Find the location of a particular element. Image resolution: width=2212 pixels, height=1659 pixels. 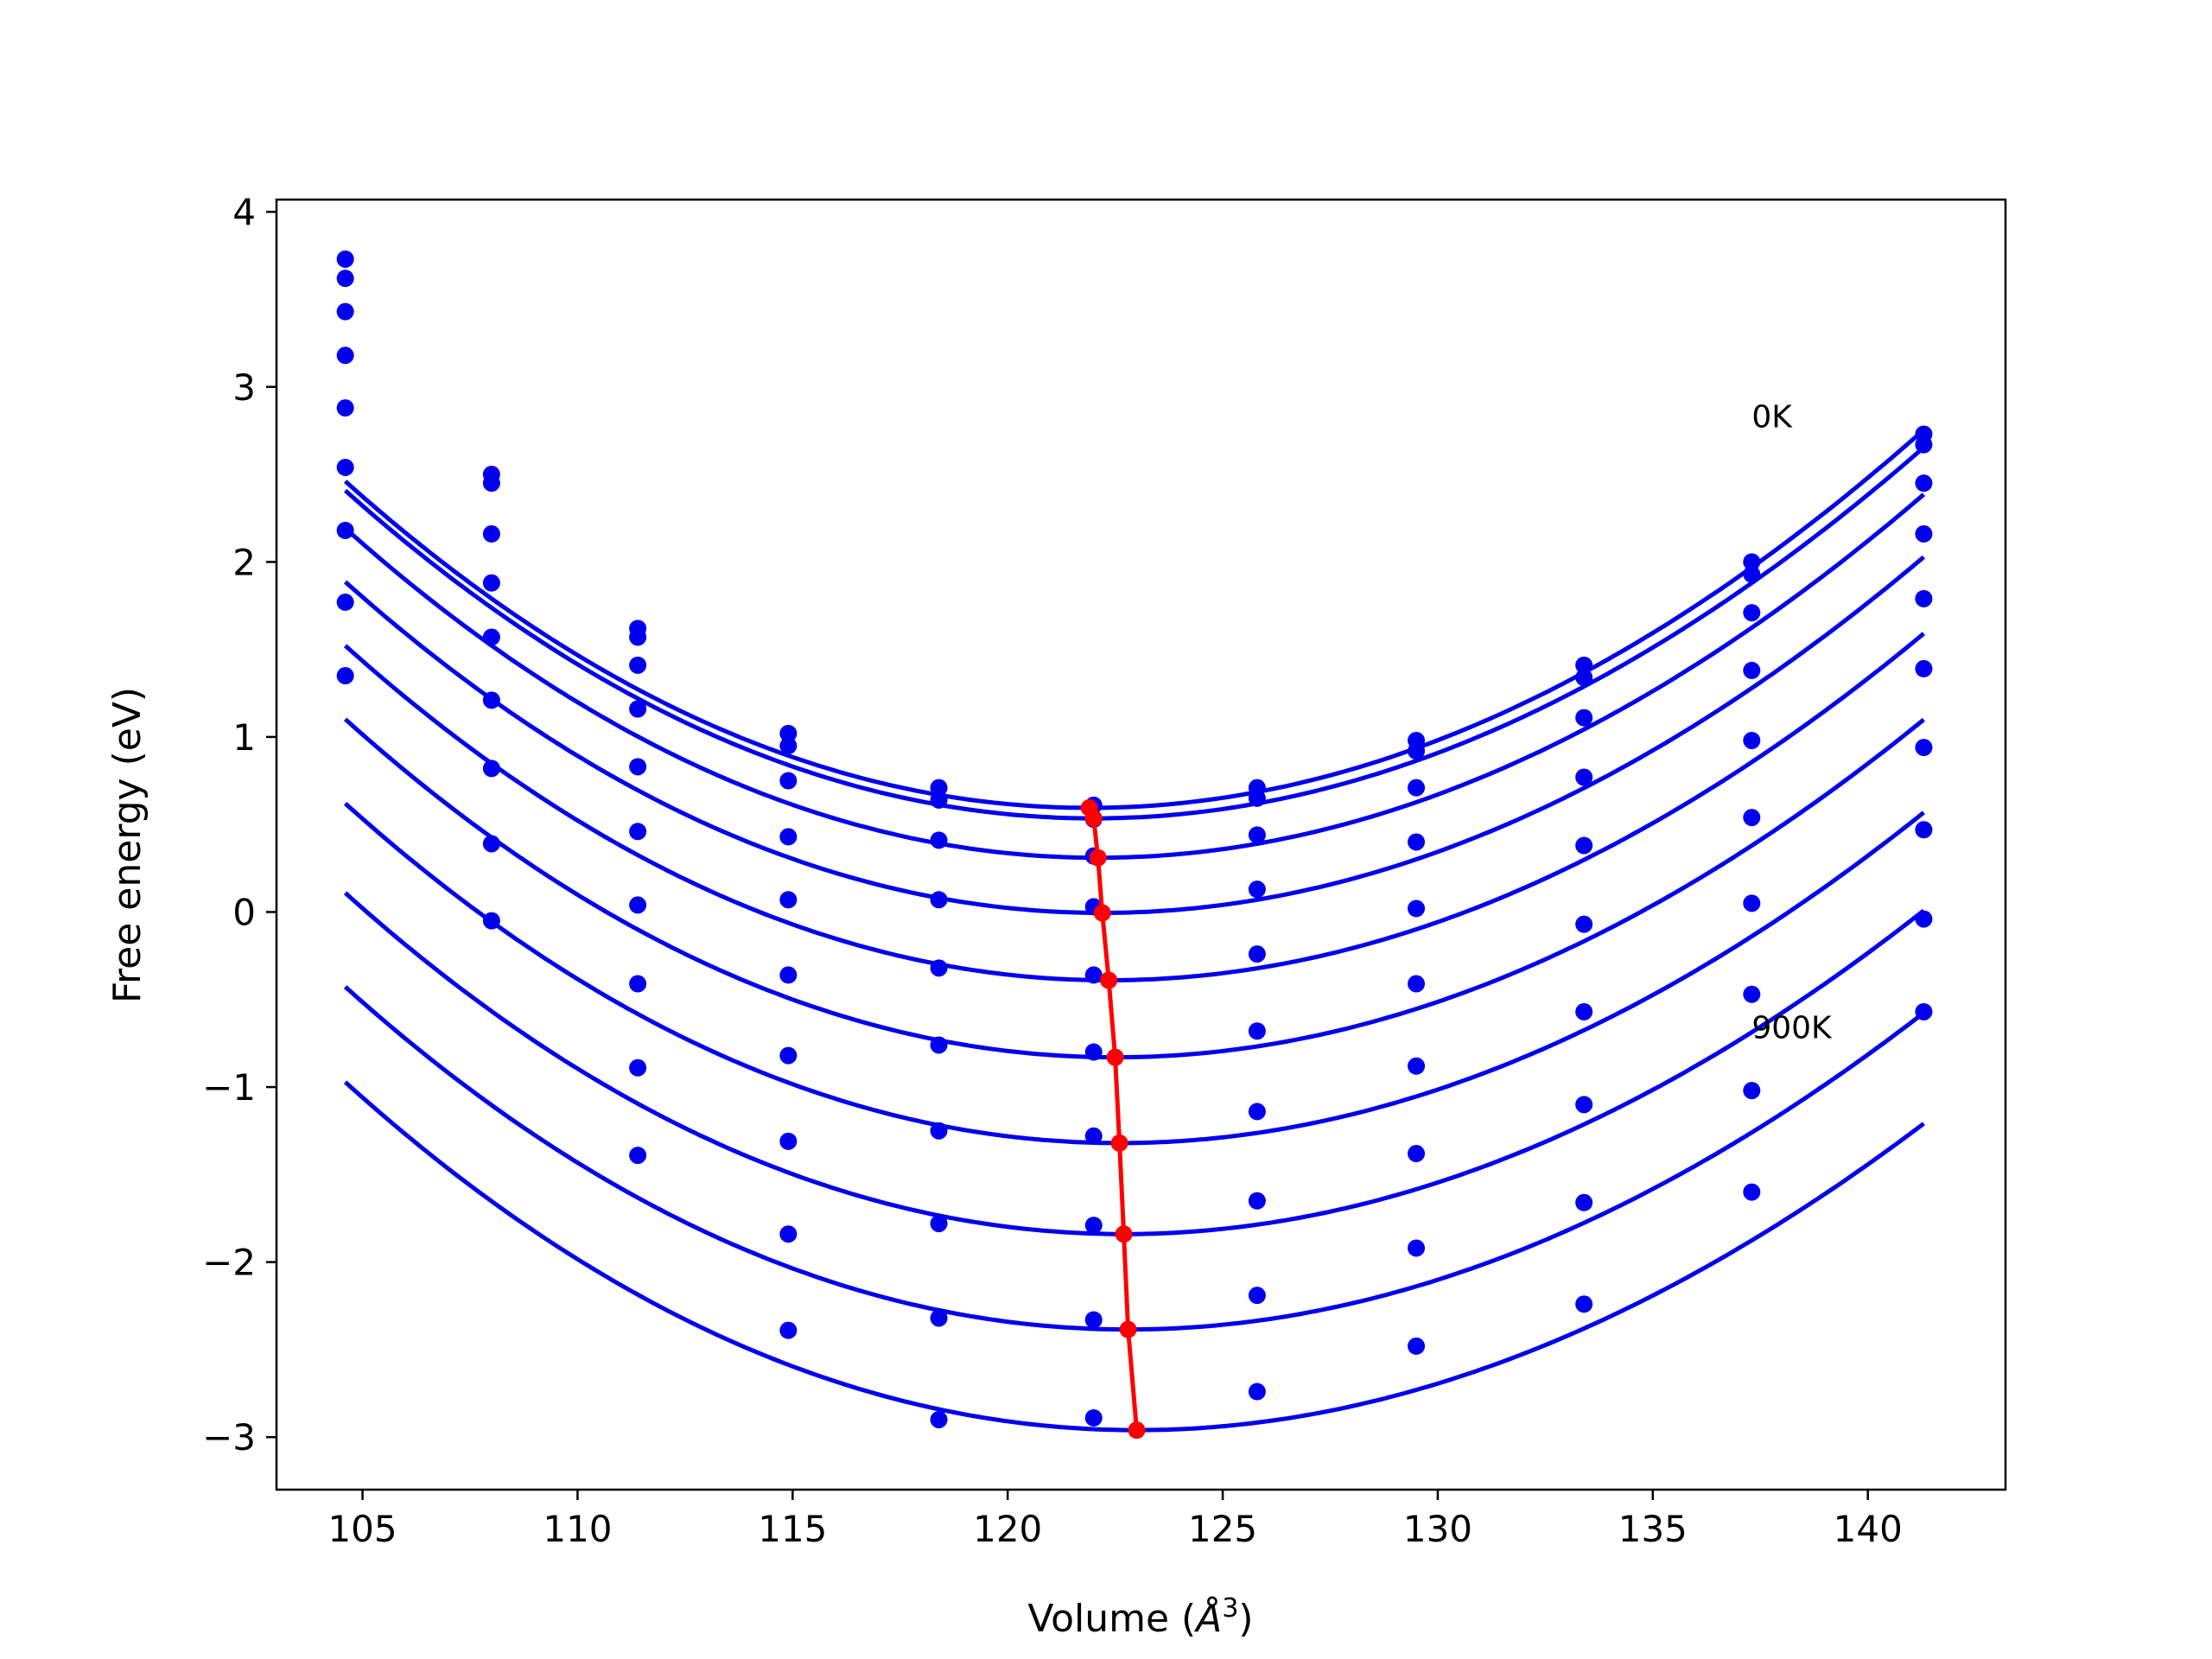

y-tick-label: 2 is located at coordinates (244, 562).